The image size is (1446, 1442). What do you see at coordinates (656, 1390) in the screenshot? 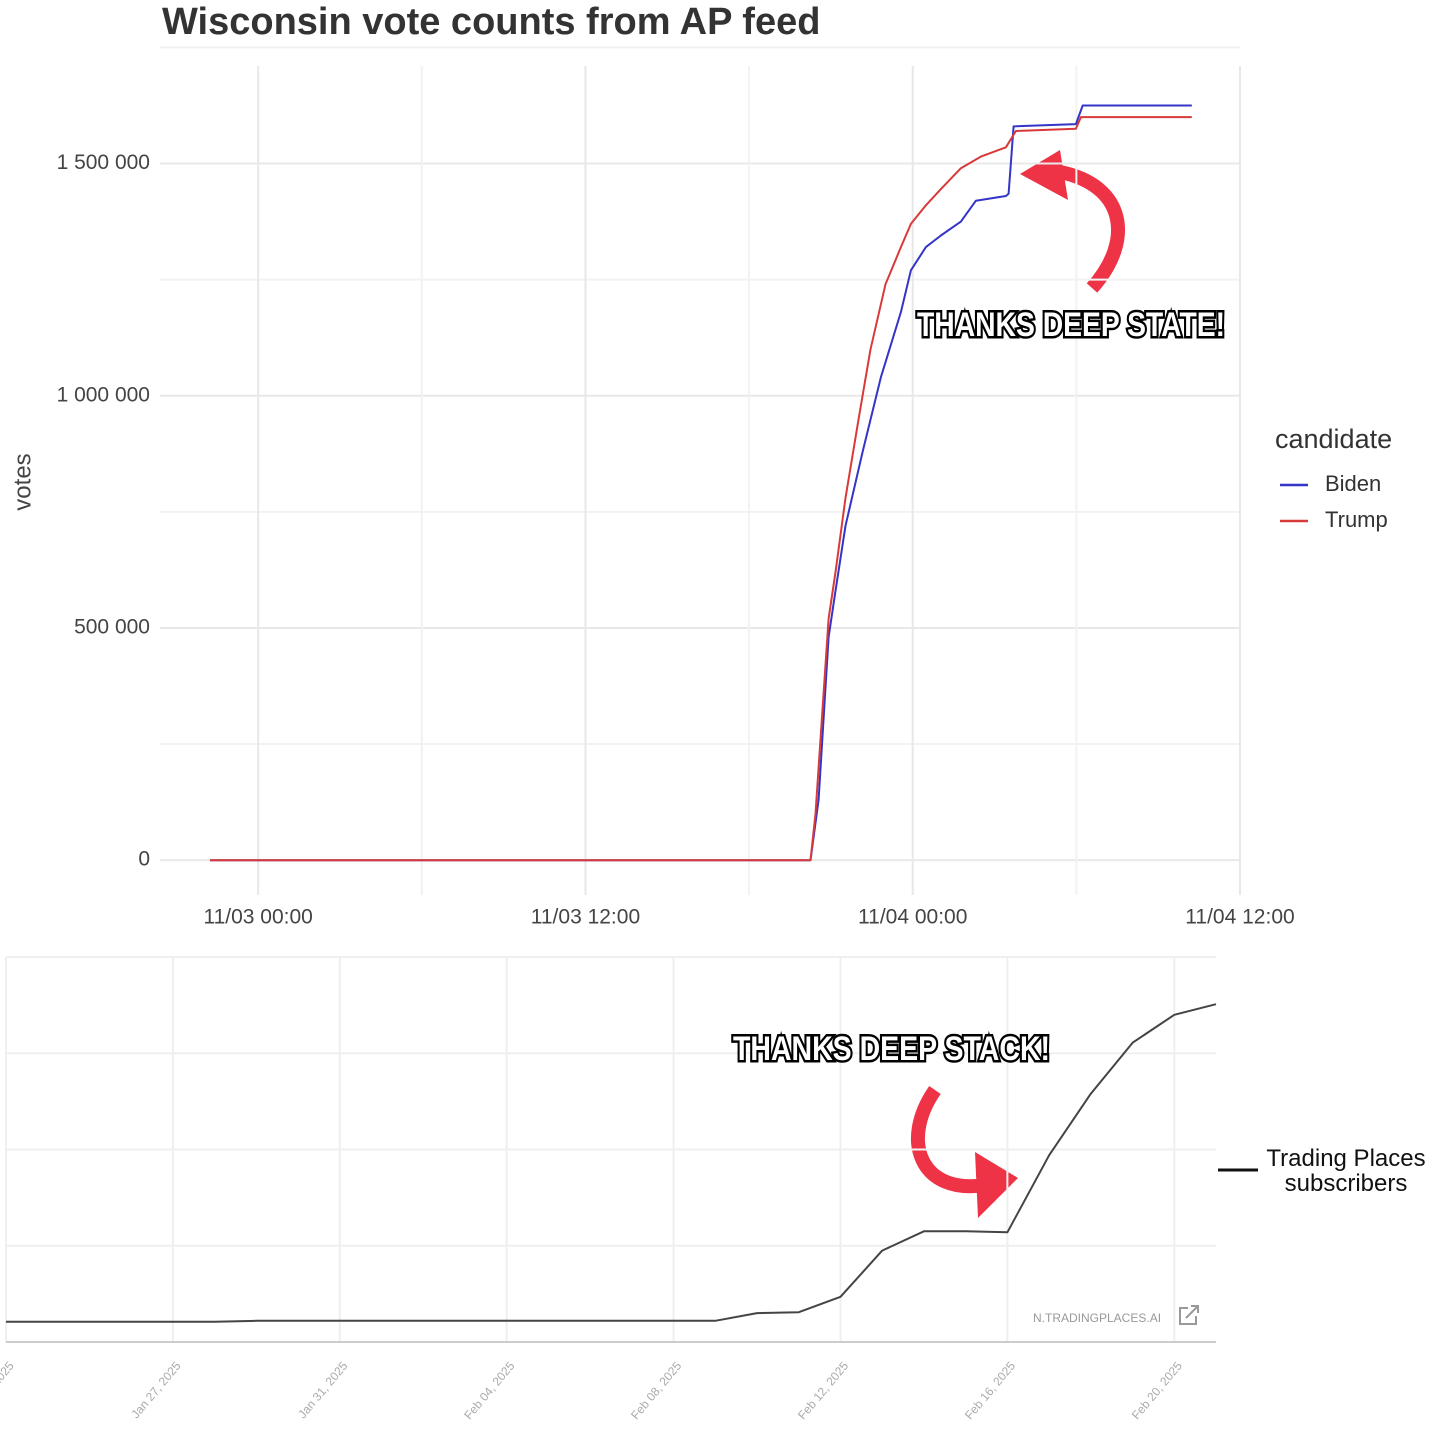
I see `x-tick-label: Feb 08, 2025` at bounding box center [656, 1390].